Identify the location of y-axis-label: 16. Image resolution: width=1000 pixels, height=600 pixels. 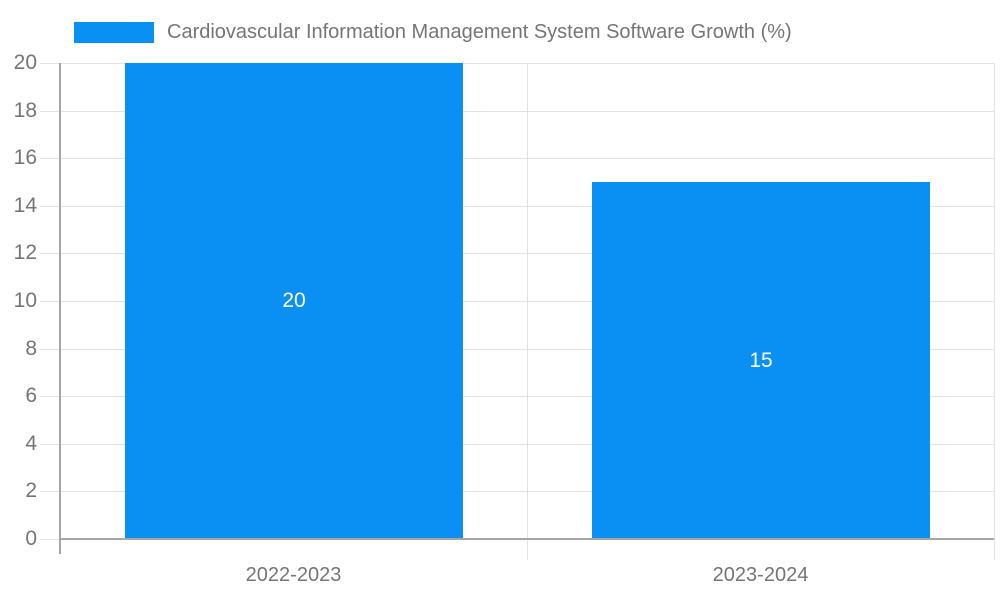
(25, 157).